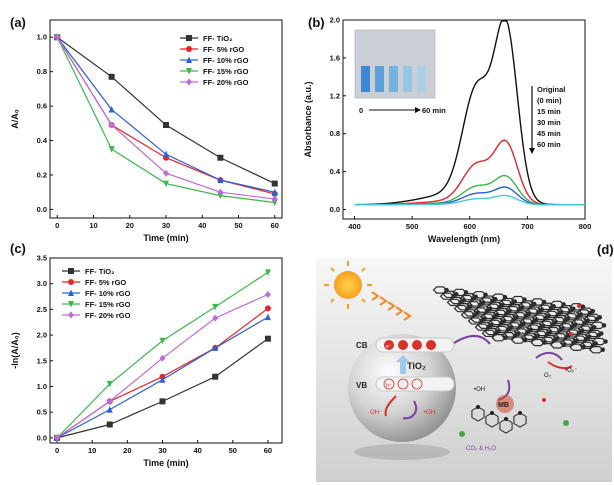  I want to click on x-axis-label: Wavelength (nm), so click(464, 239).